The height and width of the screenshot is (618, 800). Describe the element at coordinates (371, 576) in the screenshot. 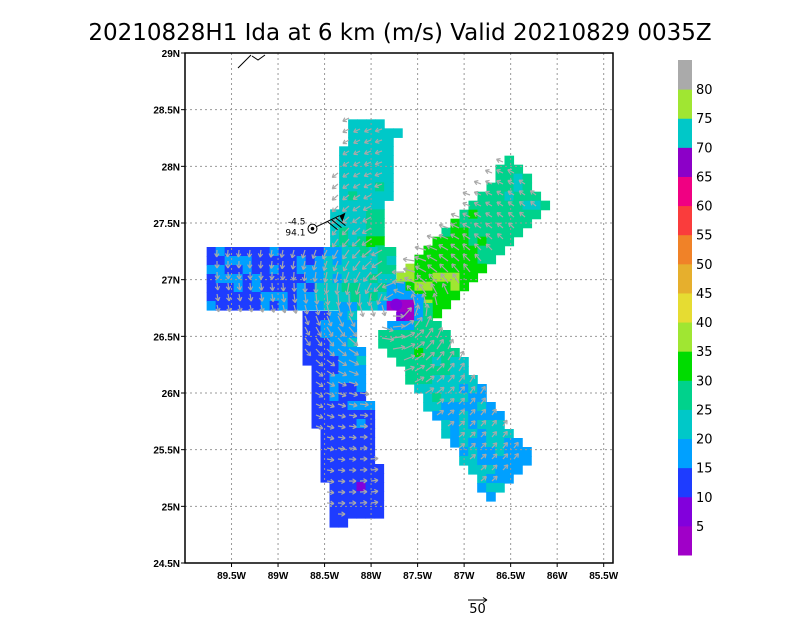

I see `x-tick-label: 88W` at that location.